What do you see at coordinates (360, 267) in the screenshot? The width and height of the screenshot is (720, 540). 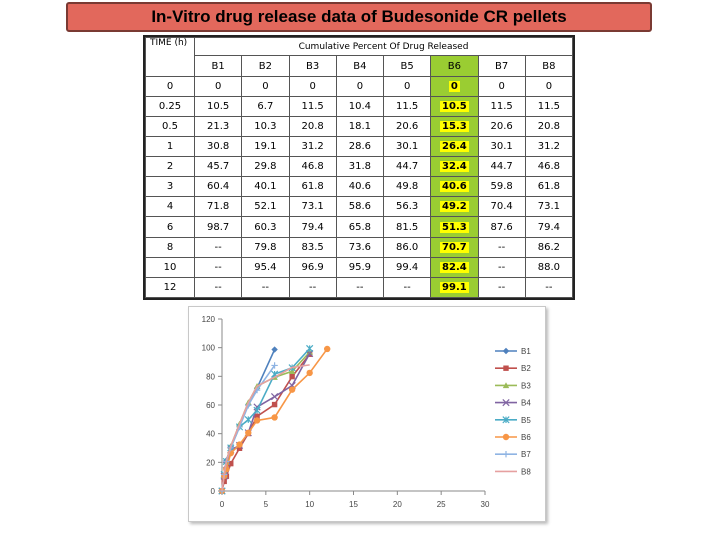 I see `value-cell: 95.9` at bounding box center [360, 267].